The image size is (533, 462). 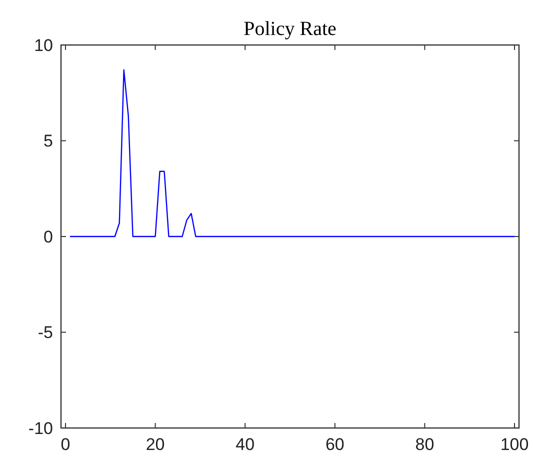 What do you see at coordinates (155, 444) in the screenshot?
I see `x-tick-label: 20` at bounding box center [155, 444].